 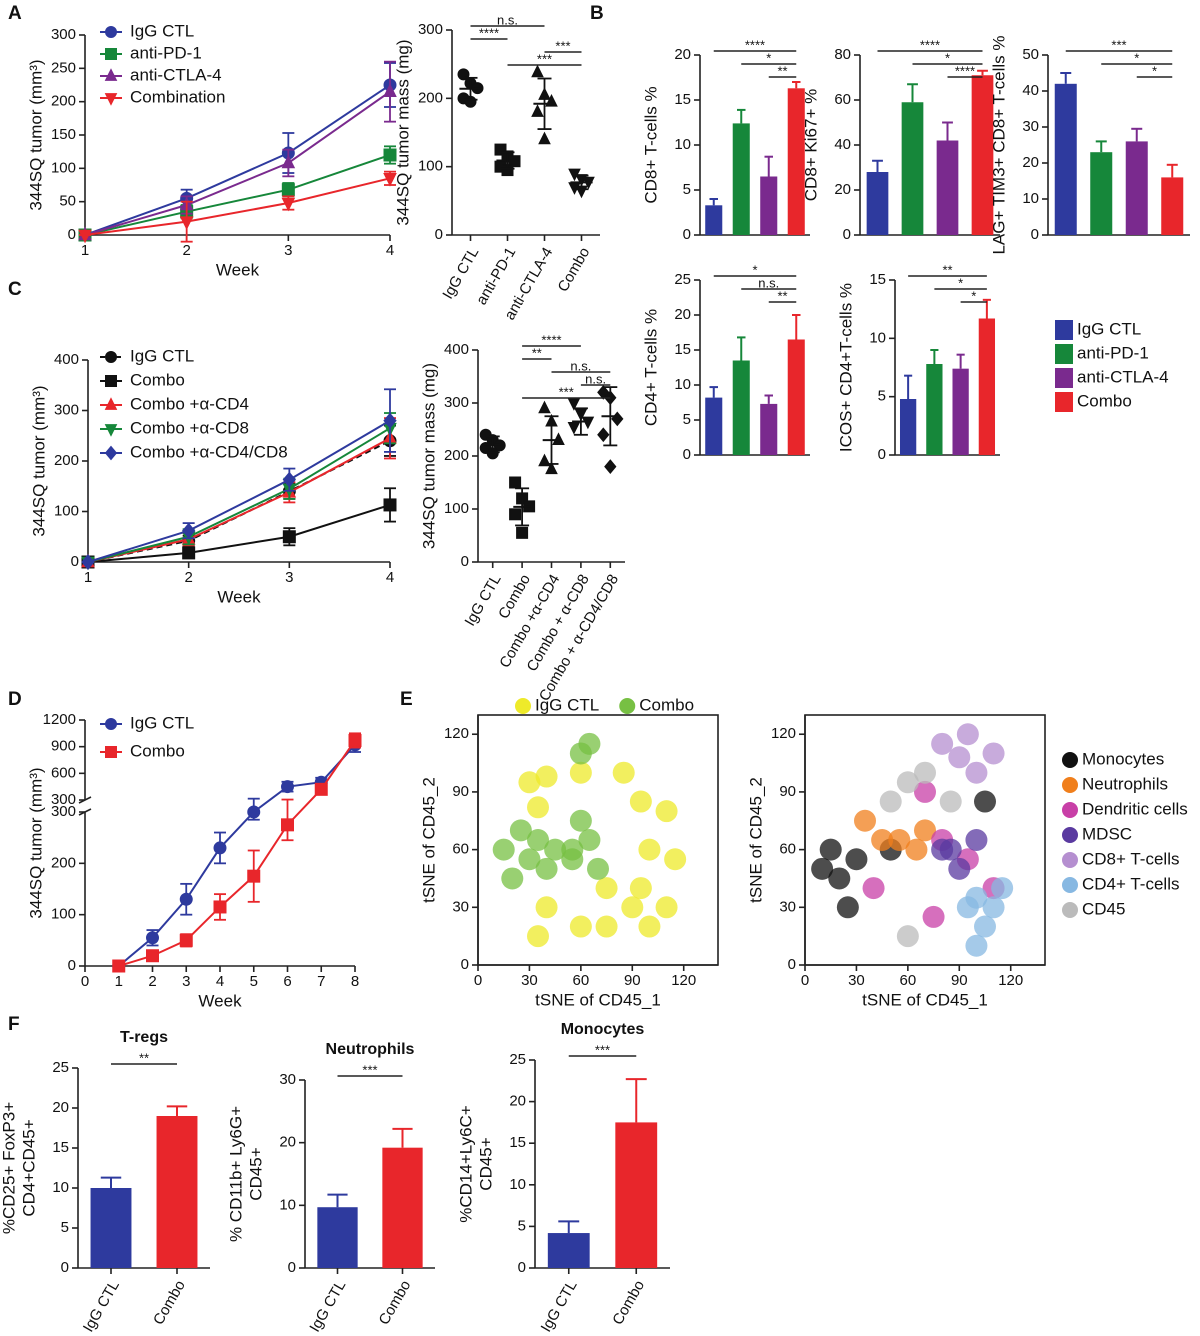 What do you see at coordinates (430, 29) in the screenshot?
I see `y-tick-label: 300` at bounding box center [430, 29].